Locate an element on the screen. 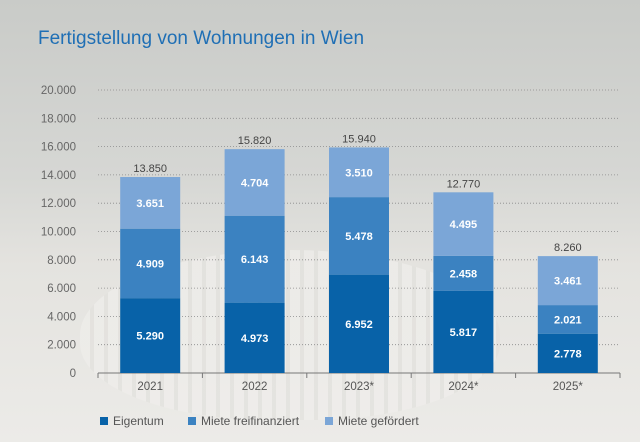  total-label: 15.820 is located at coordinates (255, 141).